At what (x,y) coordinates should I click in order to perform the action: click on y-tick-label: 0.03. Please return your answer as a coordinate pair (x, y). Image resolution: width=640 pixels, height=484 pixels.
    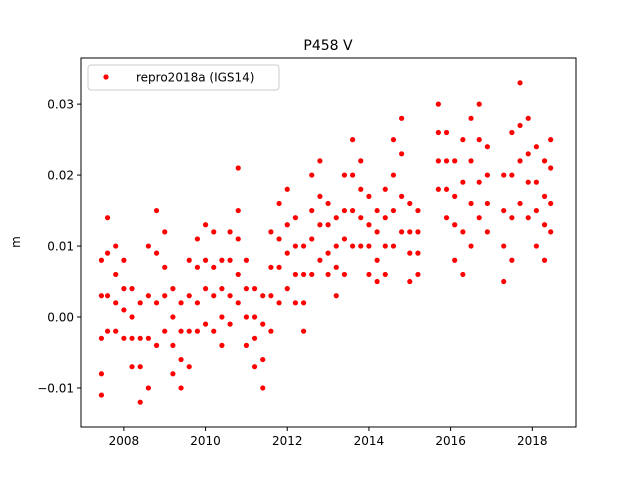
    Looking at the image, I should click on (60, 105).